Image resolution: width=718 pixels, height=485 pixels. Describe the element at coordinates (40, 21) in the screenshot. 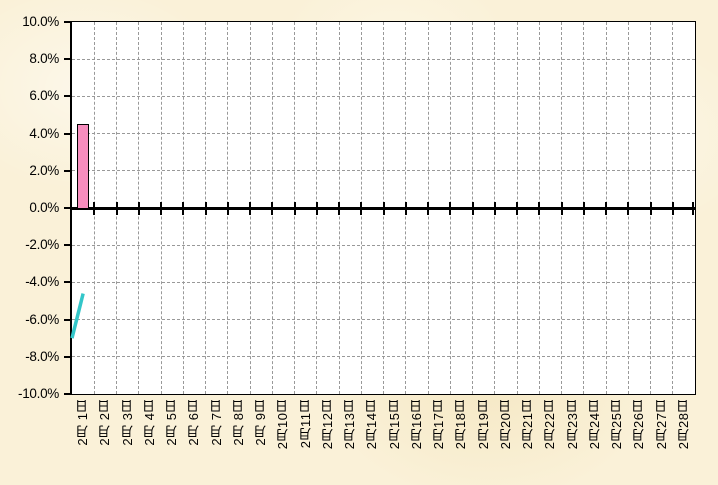

I see `y-axis-tick-label: 10.0%` at that location.